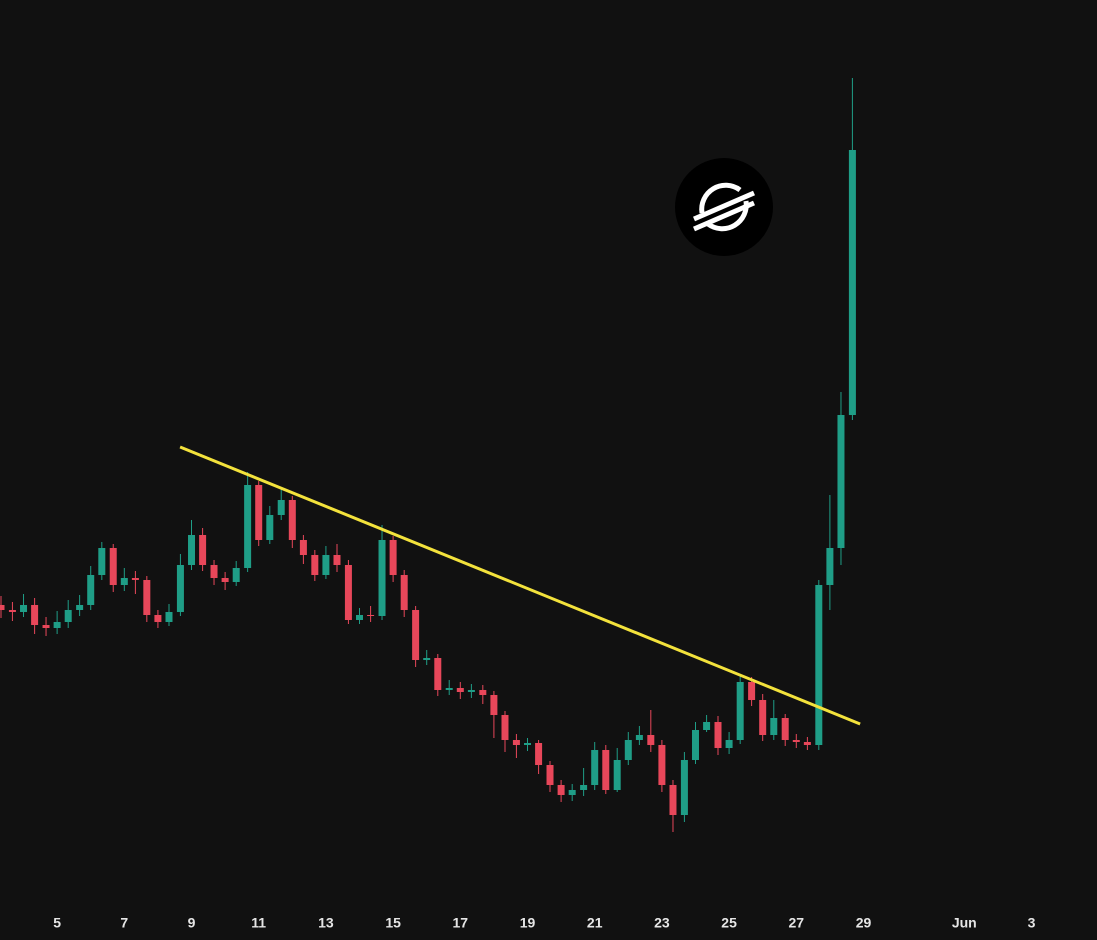 The image size is (1097, 940). Describe the element at coordinates (57, 923) in the screenshot. I see `x-tick-label: 5` at that location.